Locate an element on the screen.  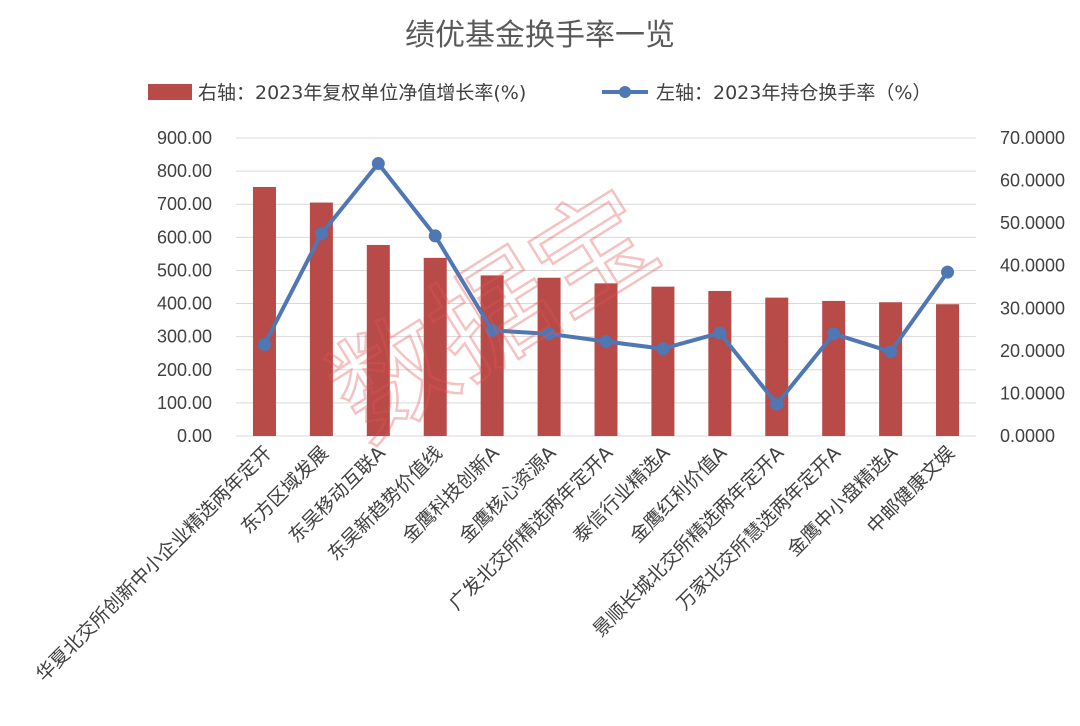
legend-bar-label: 右轴：2023年复权单位净值增长率(%) is located at coordinates (362, 93).